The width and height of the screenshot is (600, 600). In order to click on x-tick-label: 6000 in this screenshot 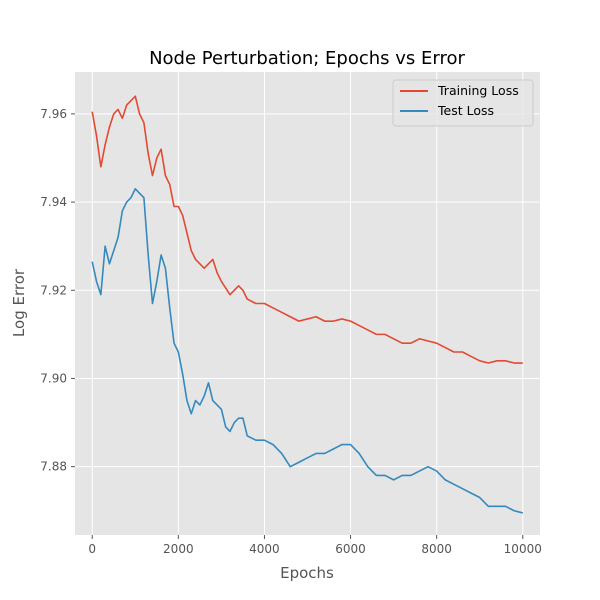, I will do `click(350, 549)`.